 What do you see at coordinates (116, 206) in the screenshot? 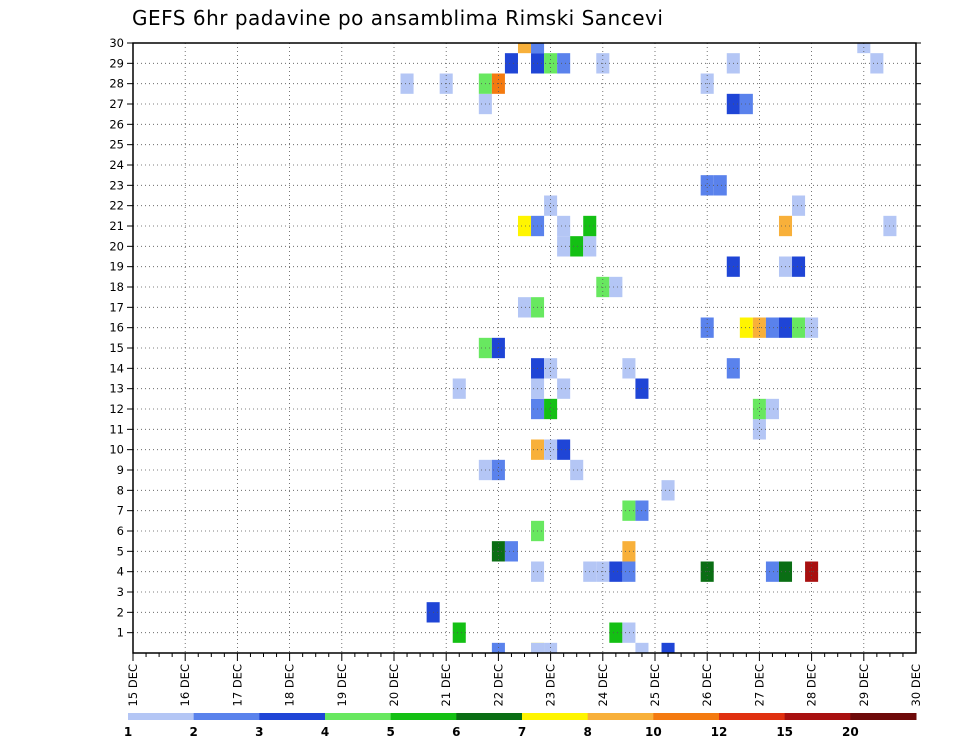
I see `y-tick-label: 22` at bounding box center [116, 206].